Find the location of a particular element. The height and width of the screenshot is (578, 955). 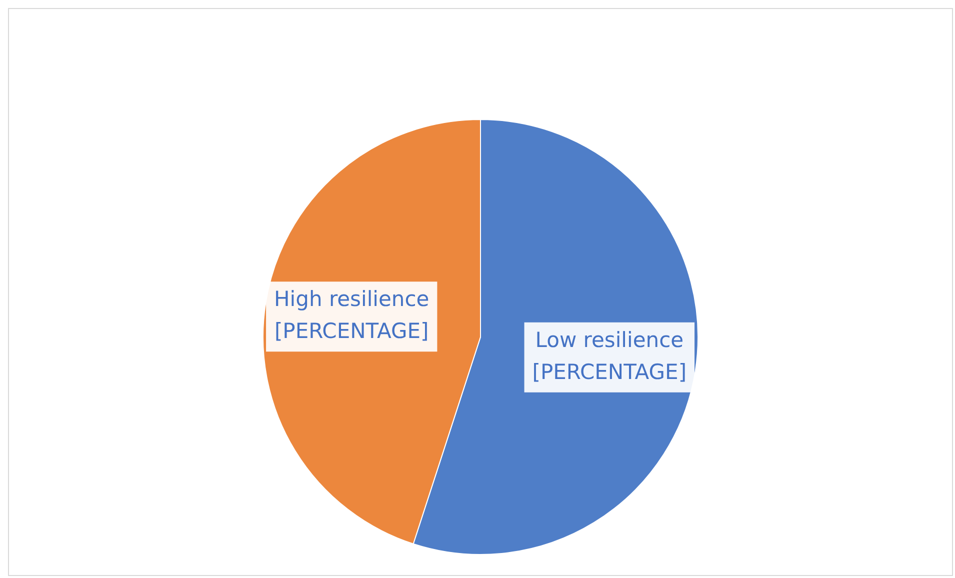

slice-label: High resilience is located at coordinates (352, 299).